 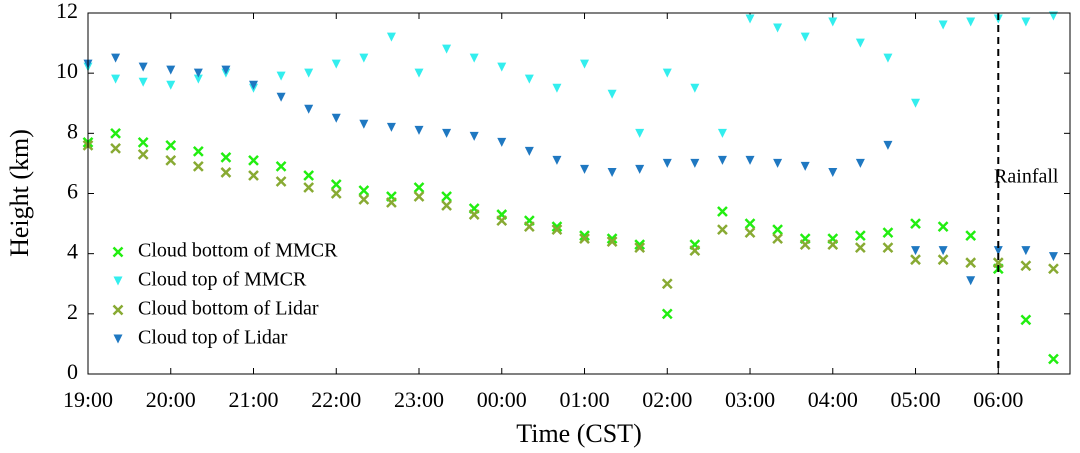 What do you see at coordinates (19, 193) in the screenshot?
I see `y-axis-title: Height (km)` at bounding box center [19, 193].